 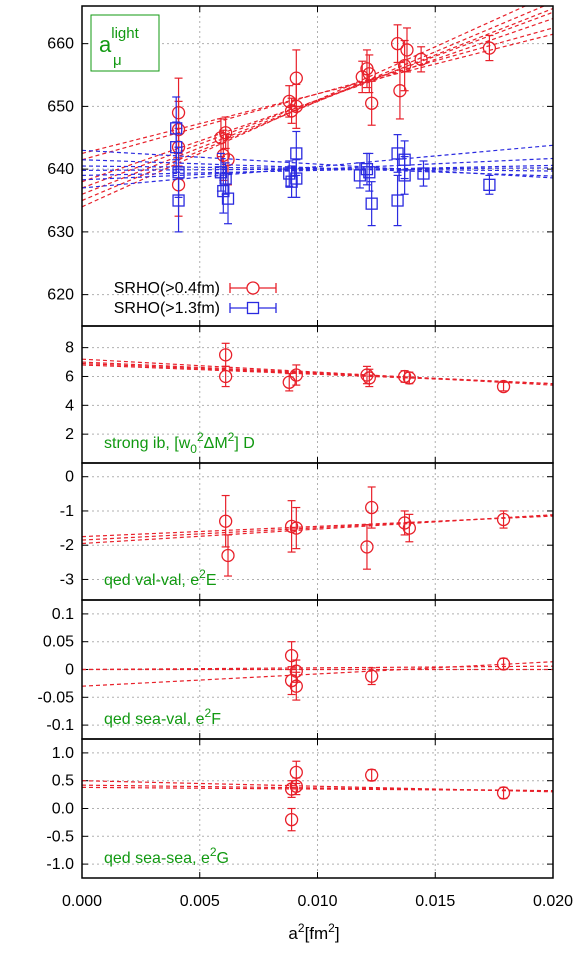 What do you see at coordinates (166, 856) in the screenshot?
I see `panel-label: qed sea-sea, e2G` at bounding box center [166, 856].